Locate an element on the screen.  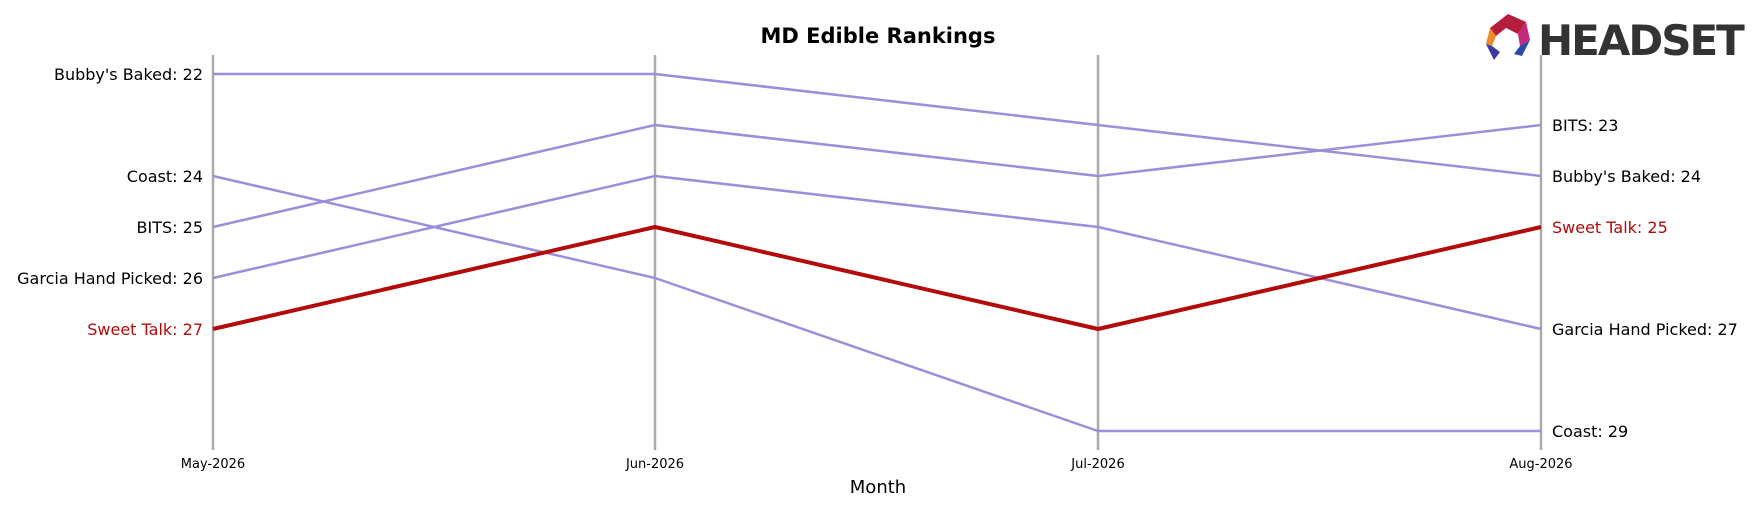
headset-logo: HEADSET is located at coordinates (1616, 39).